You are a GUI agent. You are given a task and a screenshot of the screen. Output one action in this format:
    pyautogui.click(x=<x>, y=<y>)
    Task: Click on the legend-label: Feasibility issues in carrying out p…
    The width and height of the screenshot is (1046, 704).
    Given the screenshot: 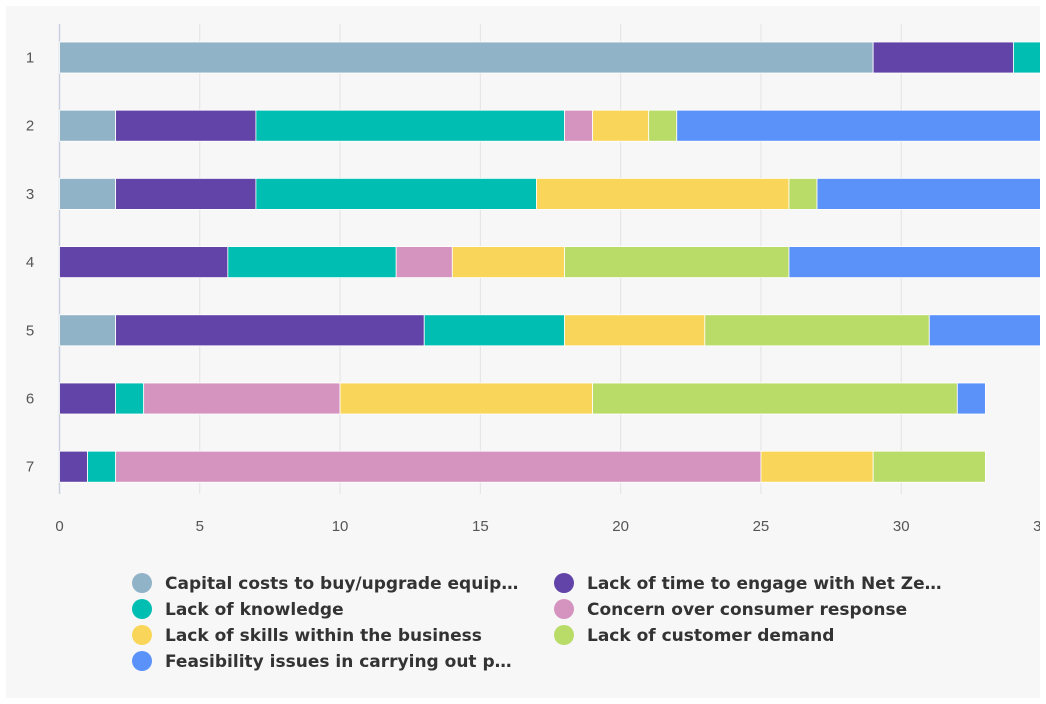 What is the action you would take?
    pyautogui.click(x=338, y=662)
    